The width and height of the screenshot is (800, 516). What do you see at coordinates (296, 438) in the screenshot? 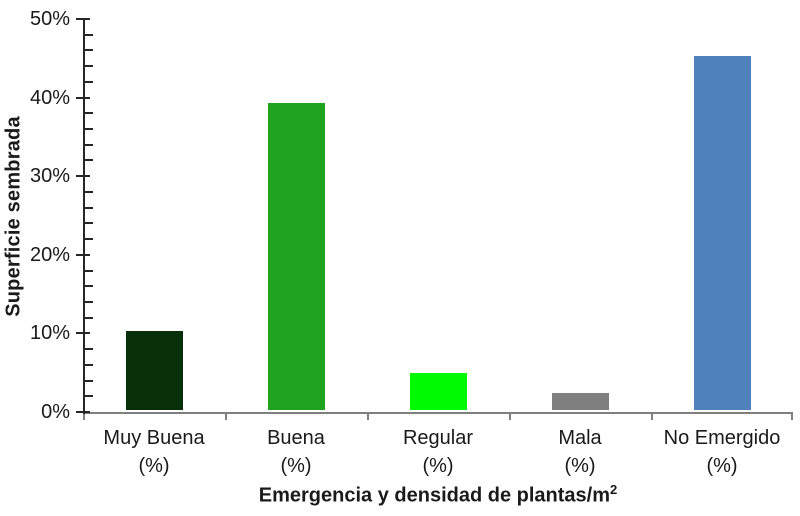
I see `category-label-name: Buena` at bounding box center [296, 438].